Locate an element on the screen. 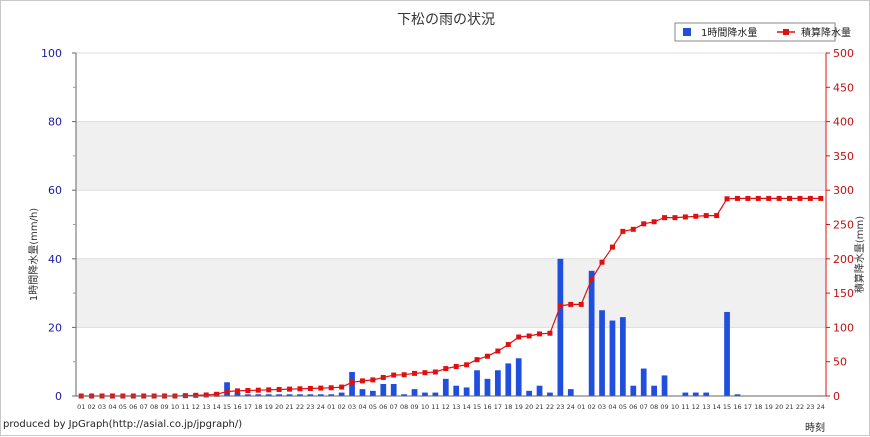  chart-title: 下松の雨の状況 is located at coordinates (446, 20).